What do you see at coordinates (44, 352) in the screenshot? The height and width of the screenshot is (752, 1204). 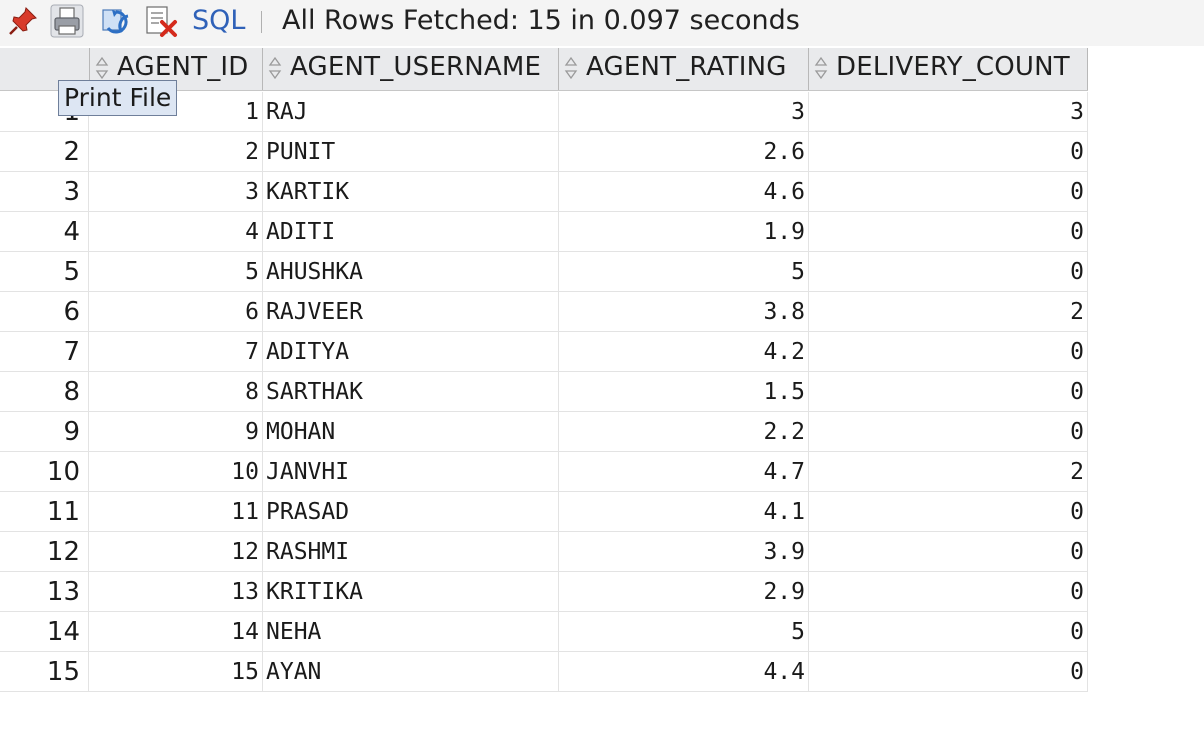 I see `row-number: 7` at bounding box center [44, 352].